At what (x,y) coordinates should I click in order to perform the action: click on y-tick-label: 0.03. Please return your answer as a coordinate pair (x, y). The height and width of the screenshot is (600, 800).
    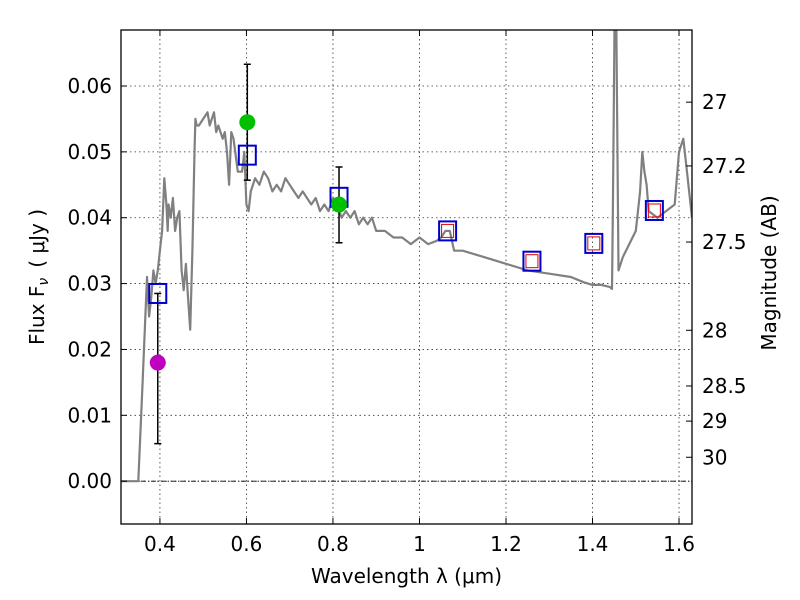
    Looking at the image, I should click on (89, 284).